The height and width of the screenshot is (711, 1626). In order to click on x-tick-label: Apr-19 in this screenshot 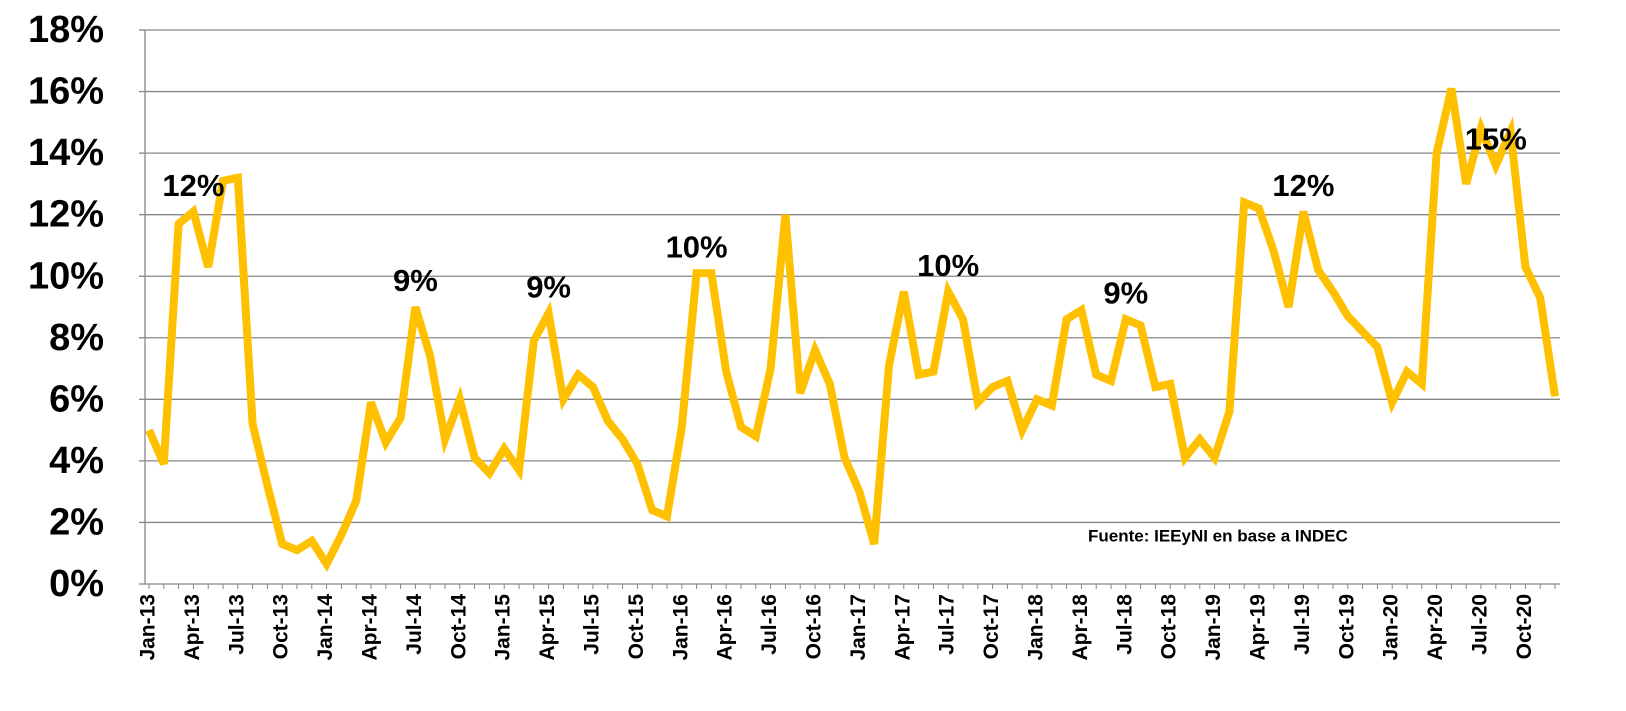, I will do `click(1258, 627)`.